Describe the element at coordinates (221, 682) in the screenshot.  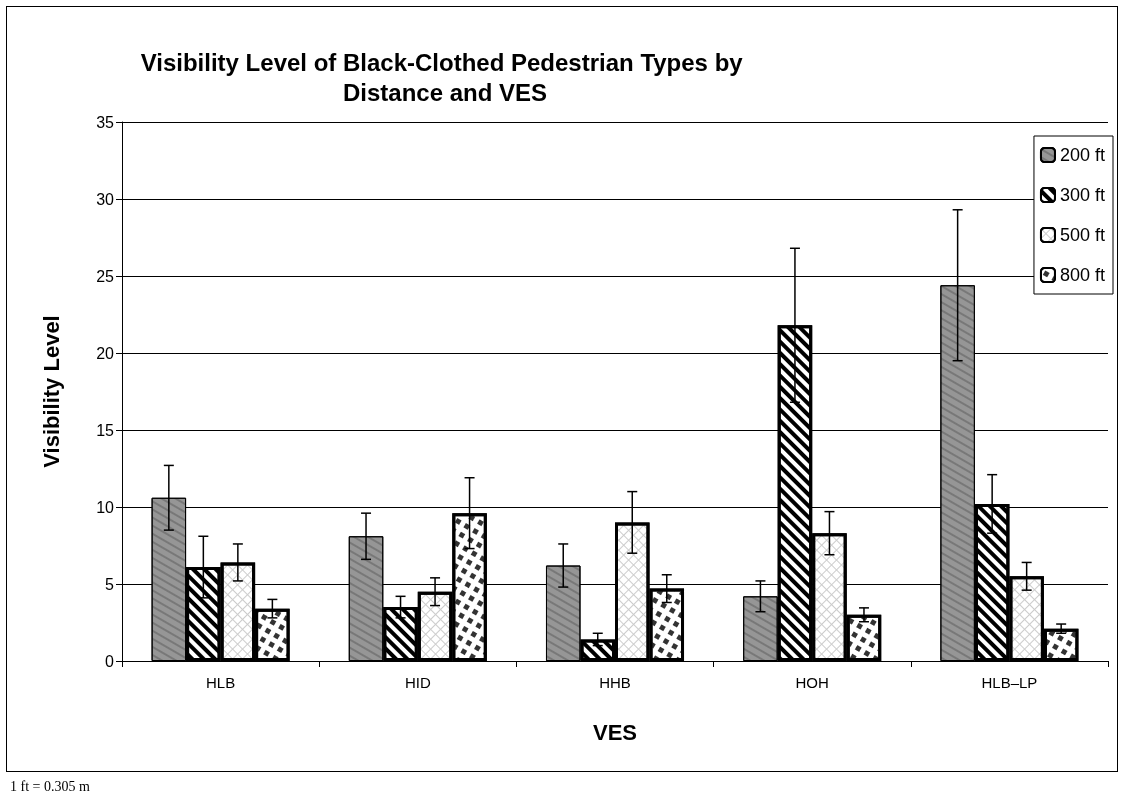
I see `x-tick-label: HLB` at that location.